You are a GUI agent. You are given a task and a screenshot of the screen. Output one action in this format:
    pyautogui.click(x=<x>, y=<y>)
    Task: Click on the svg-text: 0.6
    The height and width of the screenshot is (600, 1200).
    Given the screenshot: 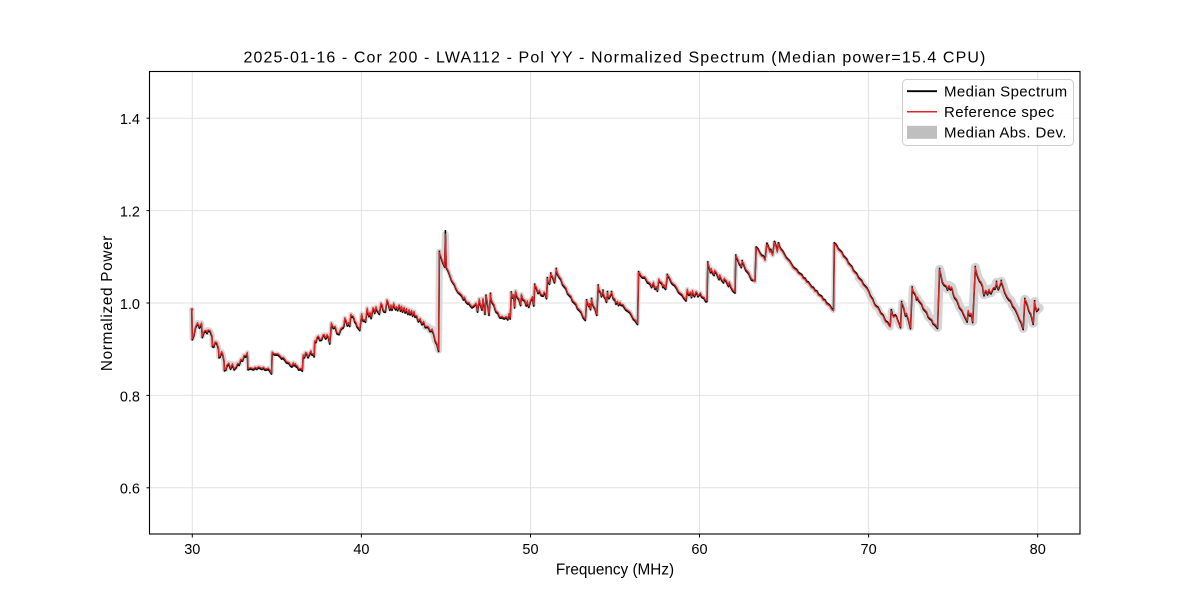 What is the action you would take?
    pyautogui.click(x=130, y=490)
    